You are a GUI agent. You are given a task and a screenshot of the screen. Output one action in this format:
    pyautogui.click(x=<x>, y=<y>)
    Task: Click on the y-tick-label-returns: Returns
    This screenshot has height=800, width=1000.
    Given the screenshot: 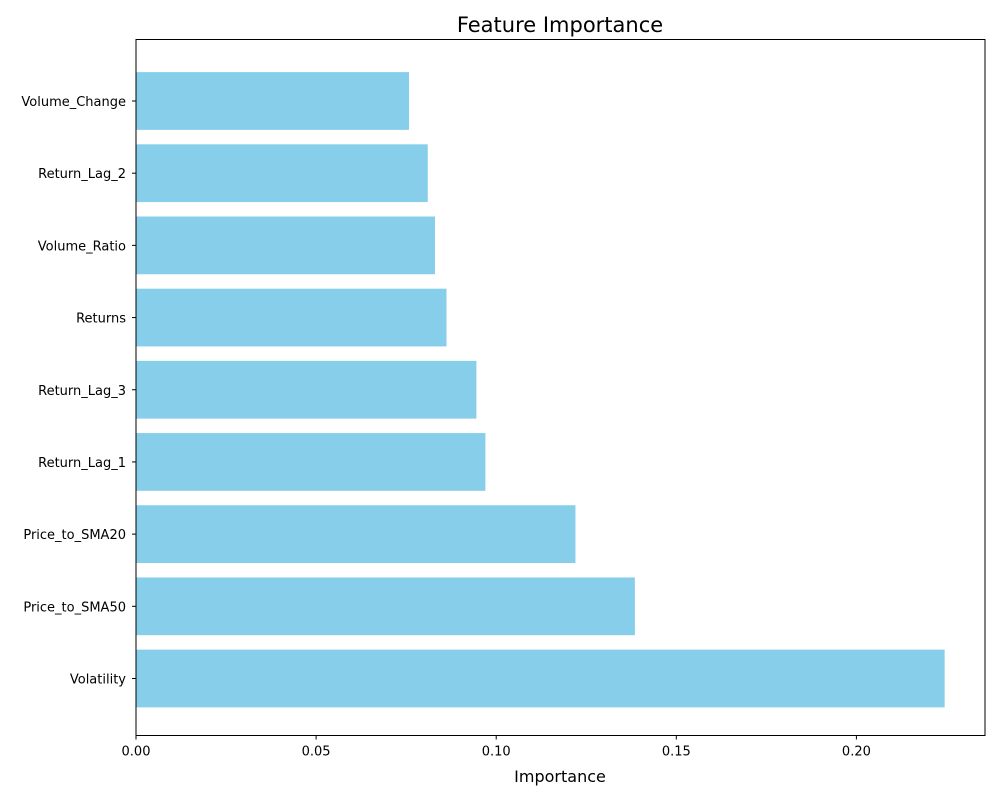 What is the action you would take?
    pyautogui.click(x=101, y=319)
    